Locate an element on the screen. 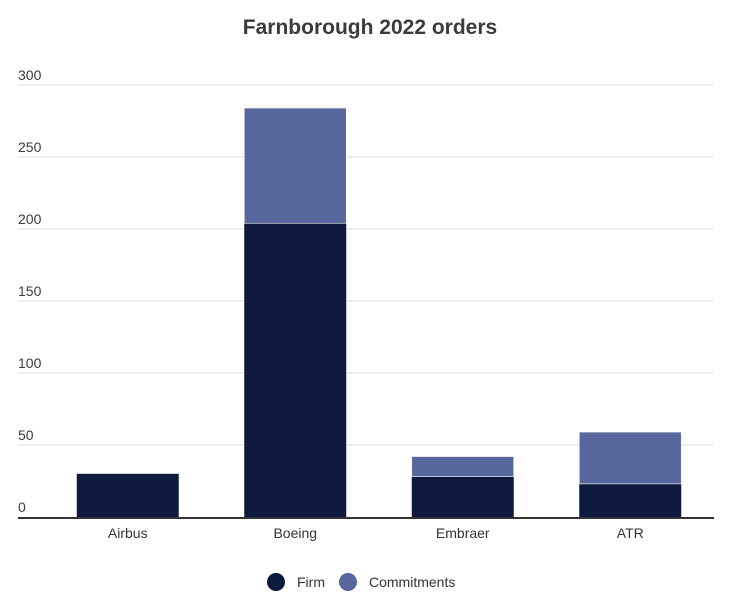 The height and width of the screenshot is (594, 741). x-axis-tick-labels: Airbus Boeing Embraer ATR is located at coordinates (376, 533).